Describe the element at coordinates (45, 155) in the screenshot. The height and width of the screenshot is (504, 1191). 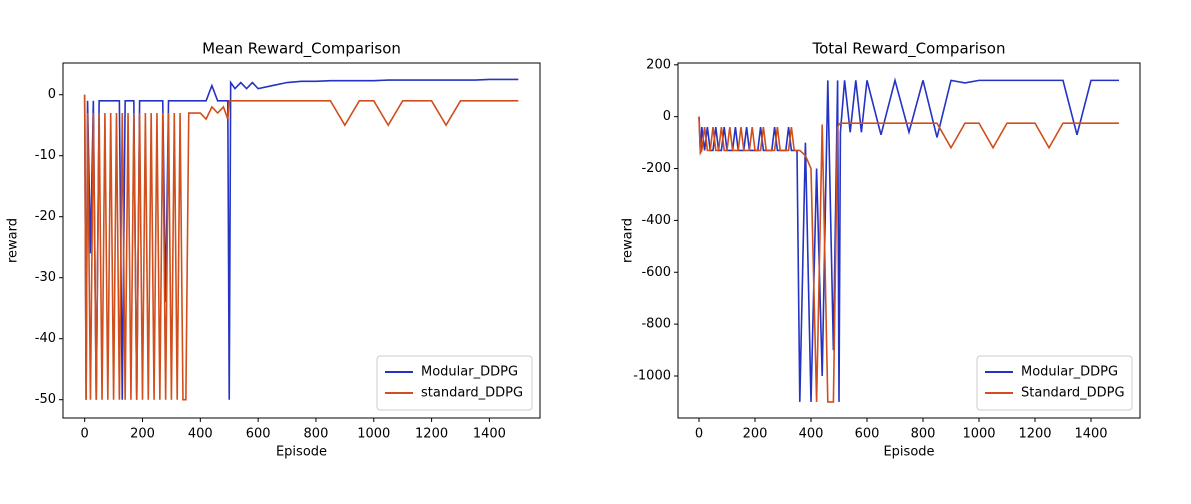
I see `y-tick-label: -10` at that location.